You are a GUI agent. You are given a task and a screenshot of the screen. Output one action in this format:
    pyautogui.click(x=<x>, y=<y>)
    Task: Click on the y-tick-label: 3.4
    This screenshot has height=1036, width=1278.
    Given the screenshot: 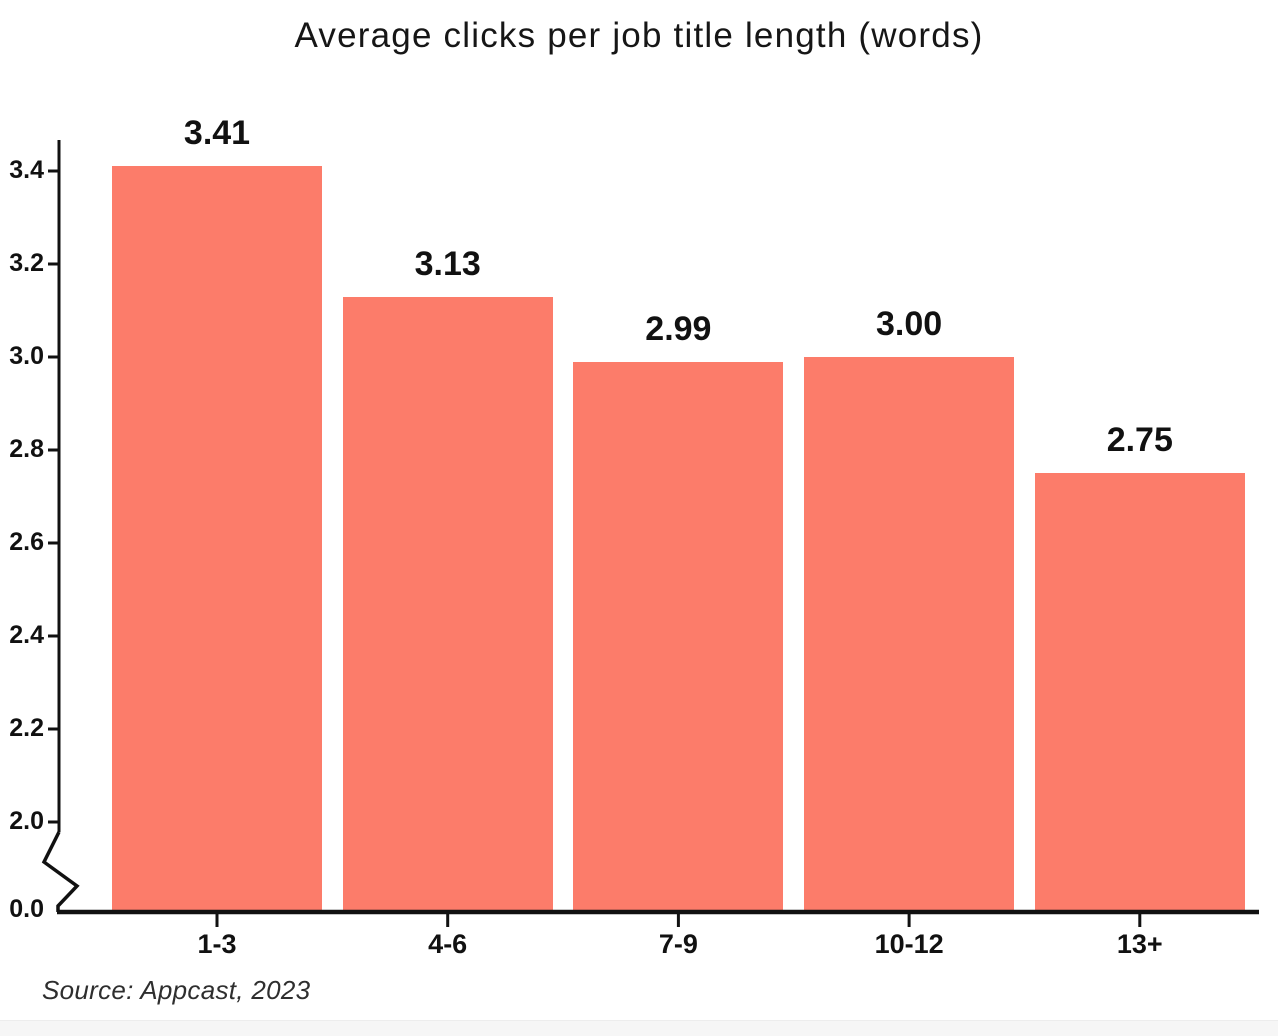 What is the action you would take?
    pyautogui.click(x=26, y=170)
    